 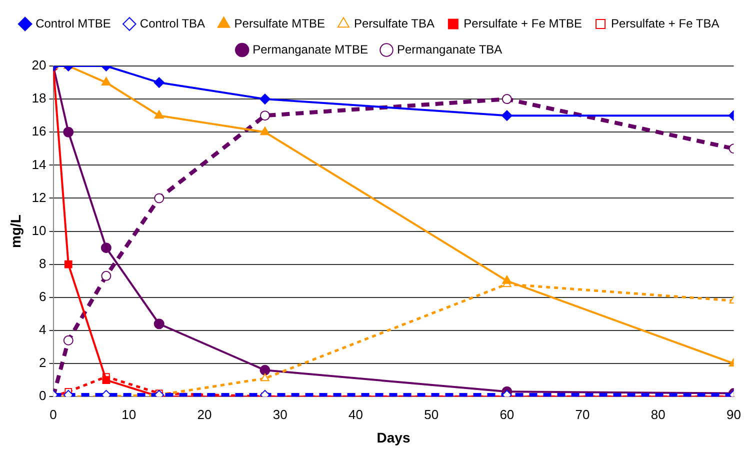 I want to click on x-tick-label: 20, so click(x=204, y=414).